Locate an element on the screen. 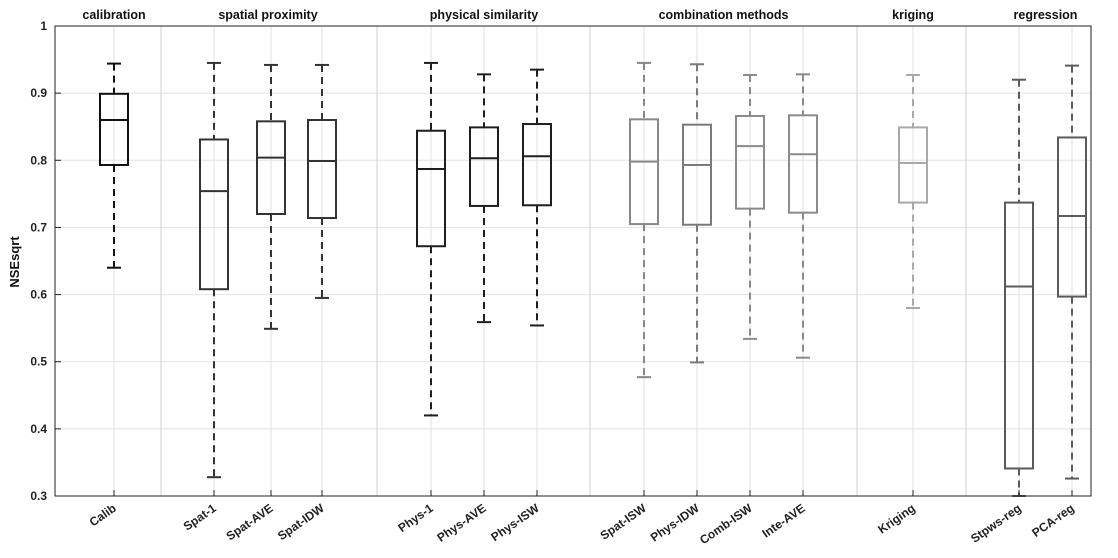 The width and height of the screenshot is (1118, 558). box-calib is located at coordinates (114, 165).